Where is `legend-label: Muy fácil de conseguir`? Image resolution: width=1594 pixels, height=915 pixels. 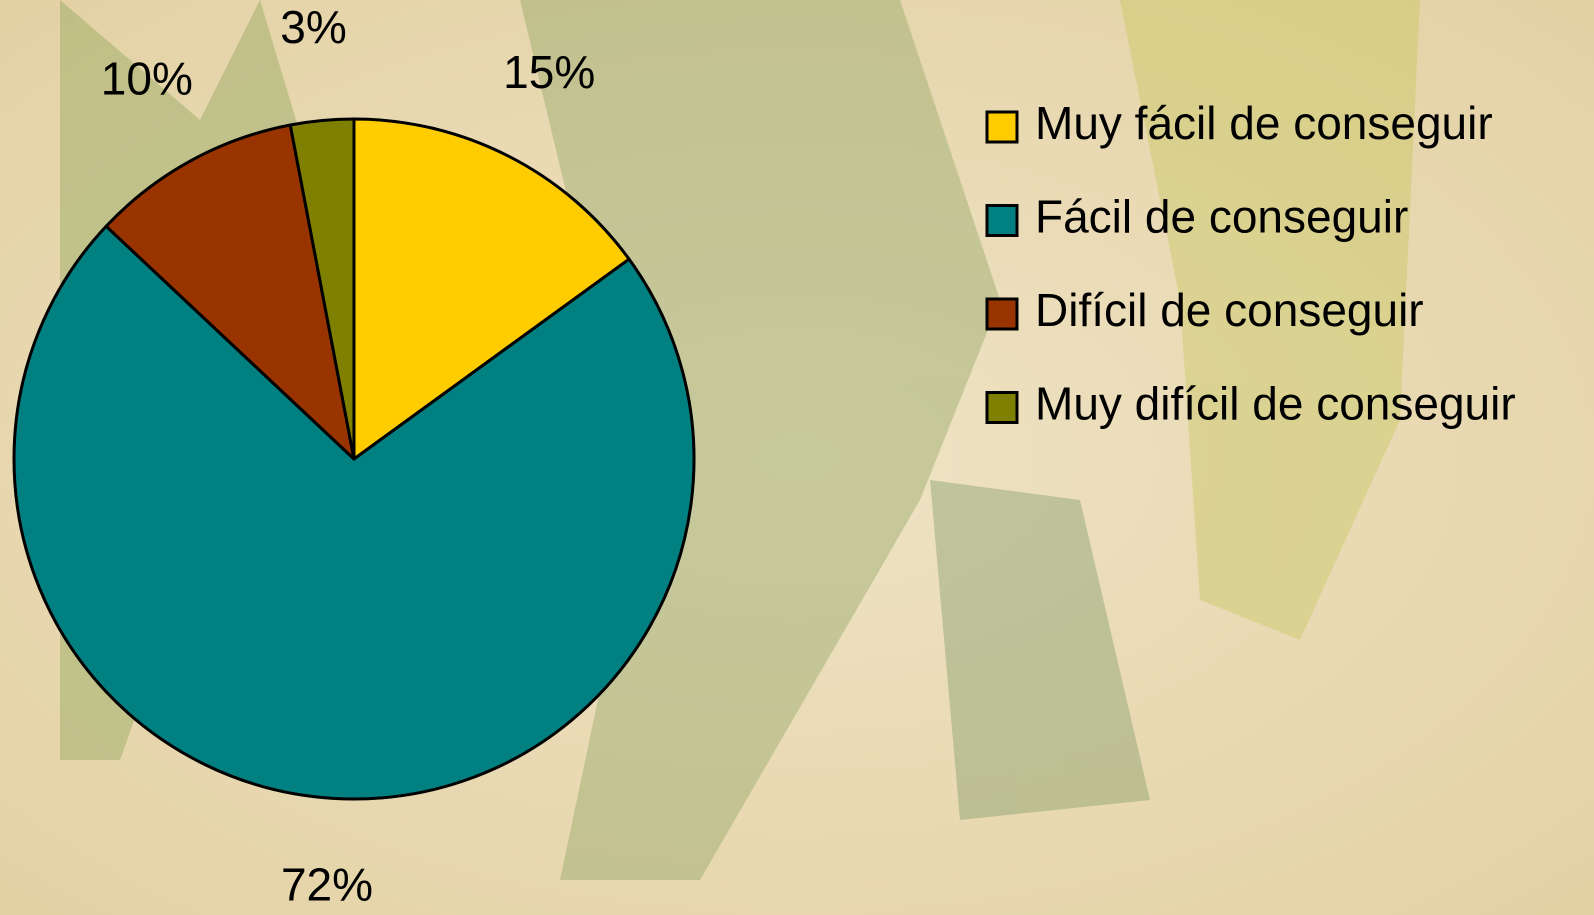 legend-label: Muy fácil de conseguir is located at coordinates (1264, 123).